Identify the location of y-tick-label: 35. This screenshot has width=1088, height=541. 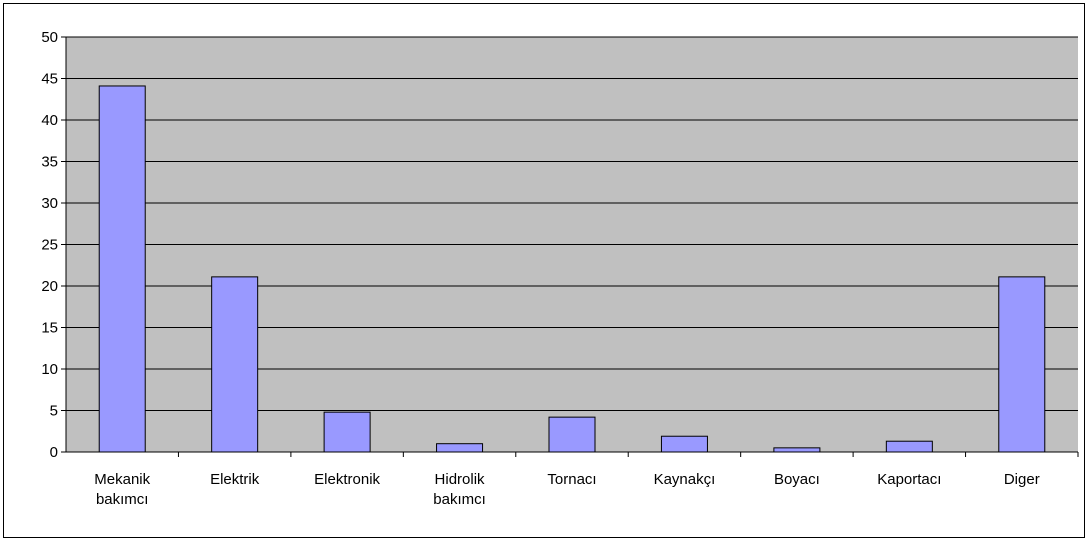
(49, 162).